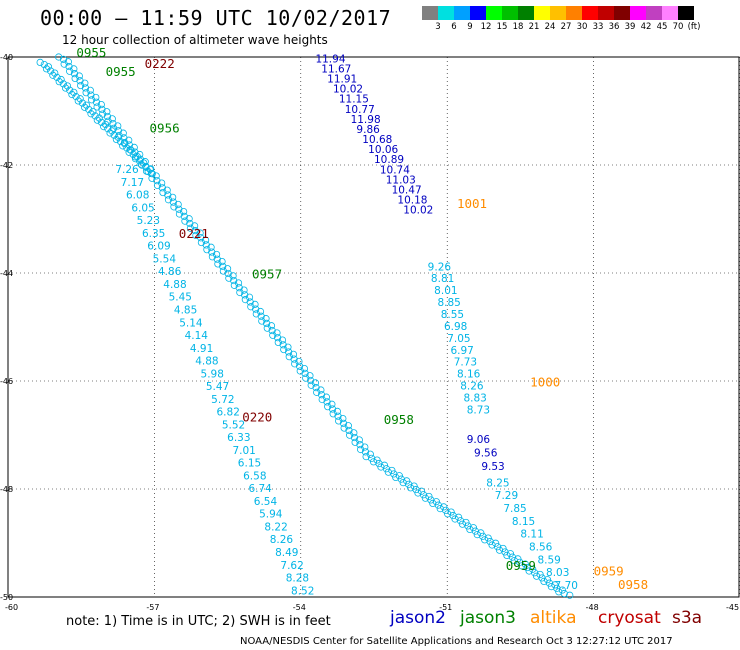  I want to click on swh-value-label: 8.81, so click(442, 279).